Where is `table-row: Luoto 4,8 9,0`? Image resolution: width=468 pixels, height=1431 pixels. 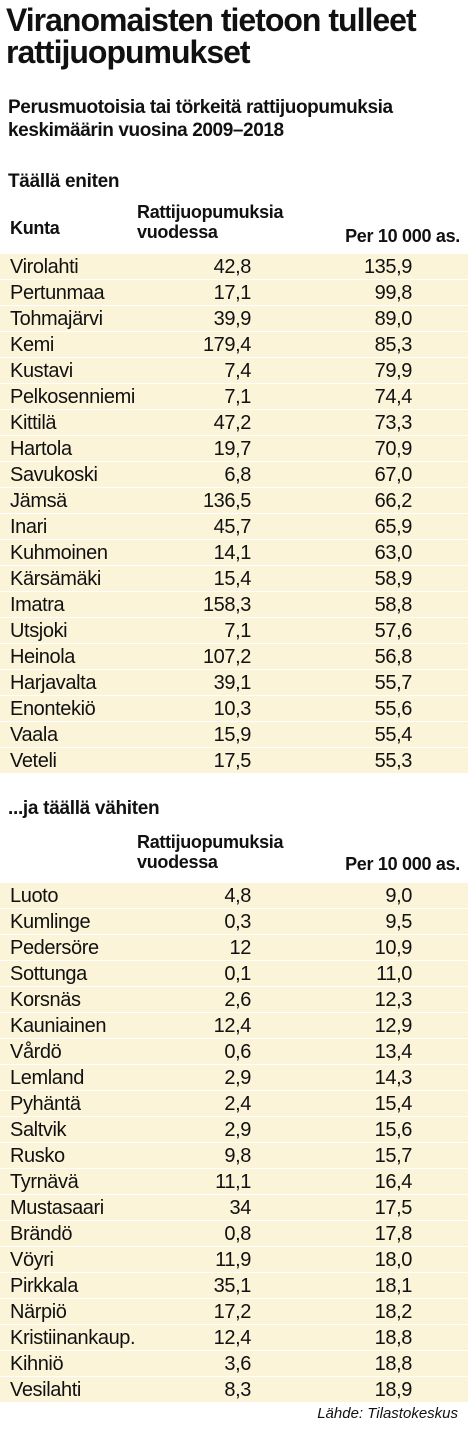
table-row: Luoto 4,8 9,0 is located at coordinates (234, 896).